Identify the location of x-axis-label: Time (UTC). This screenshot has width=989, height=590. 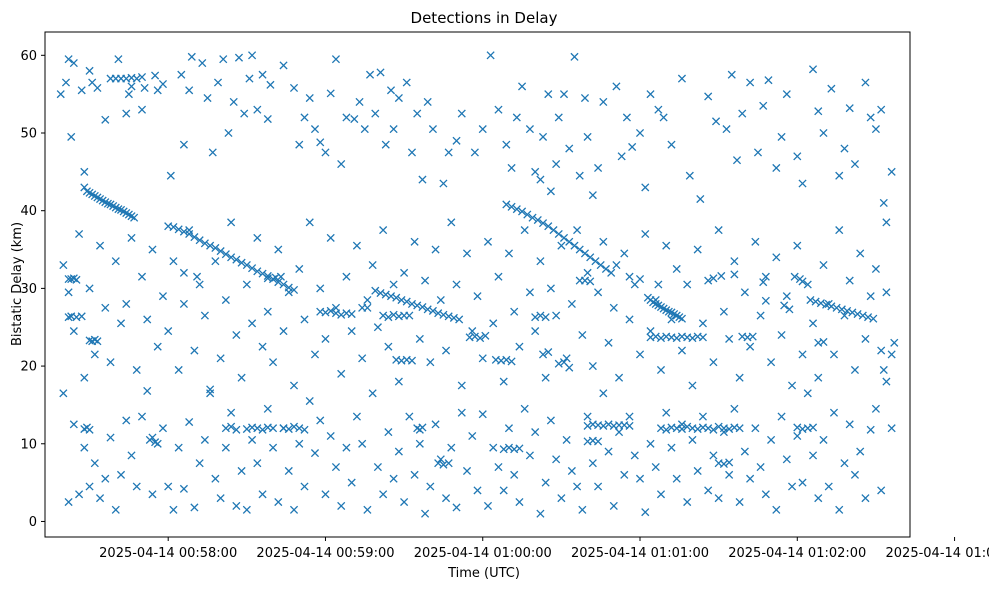
(483, 573).